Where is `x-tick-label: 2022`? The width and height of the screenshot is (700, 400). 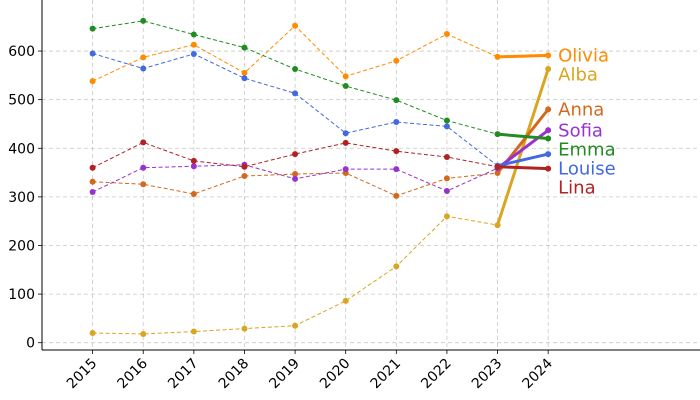 x-tick-label: 2022 is located at coordinates (436, 374).